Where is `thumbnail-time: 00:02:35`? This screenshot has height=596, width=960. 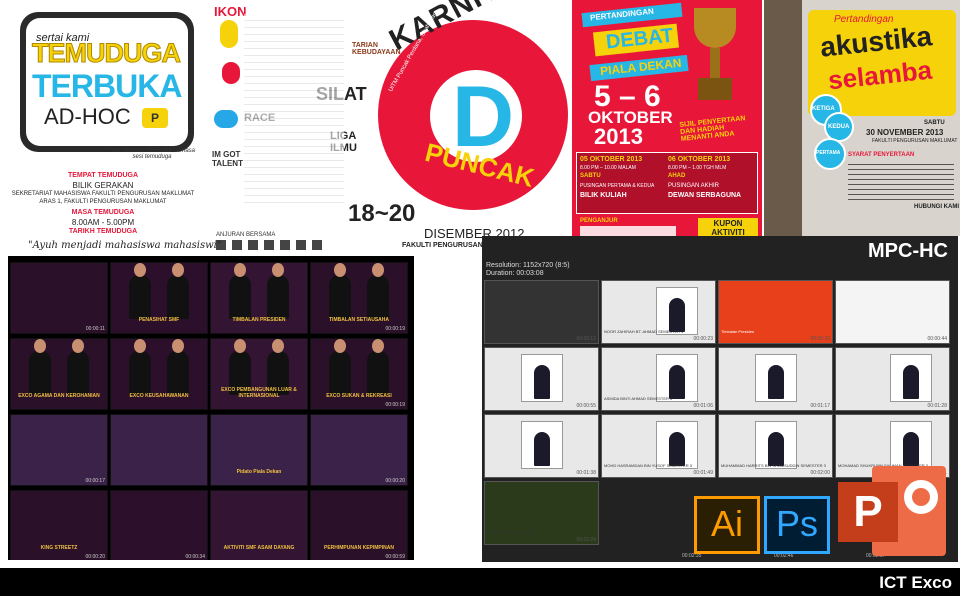
thumbnail-time: 00:02:35 is located at coordinates (692, 556).